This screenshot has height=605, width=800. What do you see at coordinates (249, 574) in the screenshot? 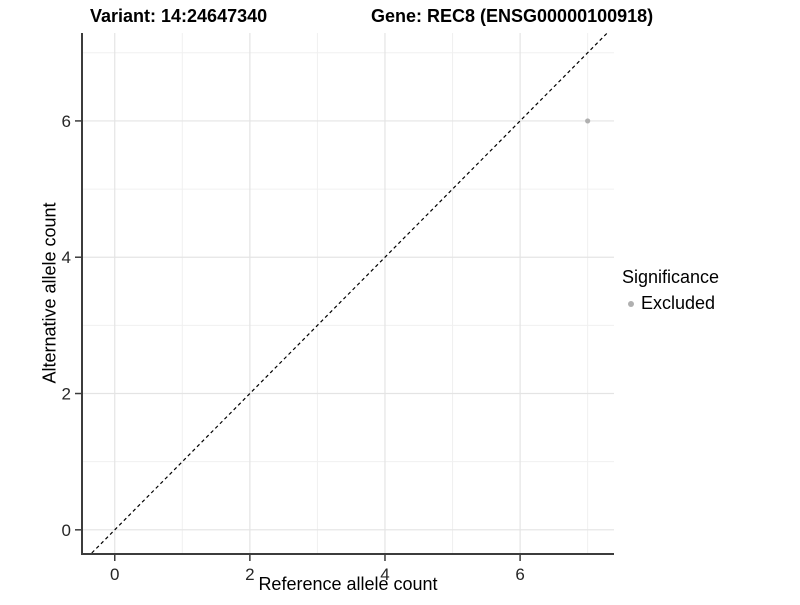
I see `x-tick-label: 2` at bounding box center [249, 574].